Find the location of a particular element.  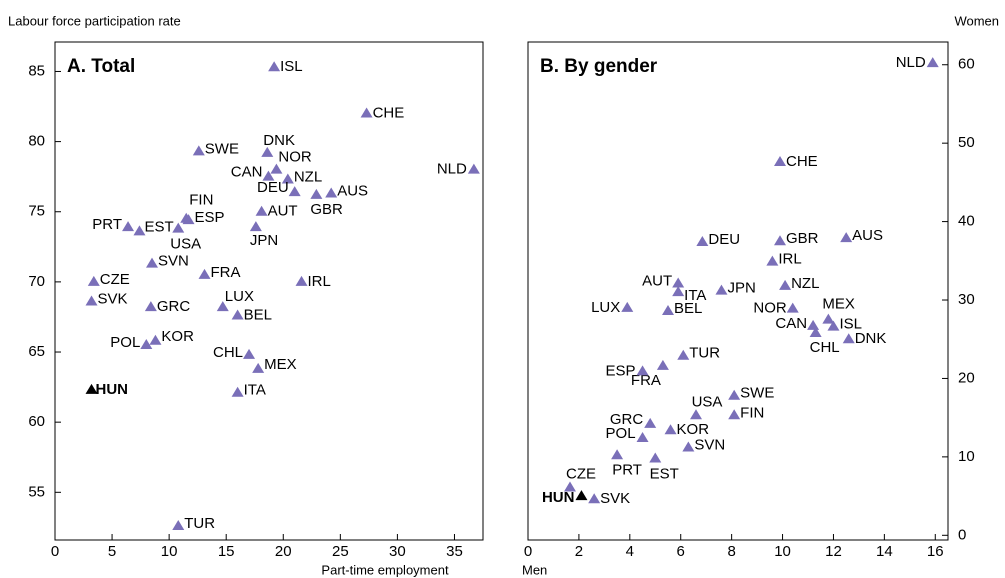

point-label: AUT is located at coordinates (283, 211).